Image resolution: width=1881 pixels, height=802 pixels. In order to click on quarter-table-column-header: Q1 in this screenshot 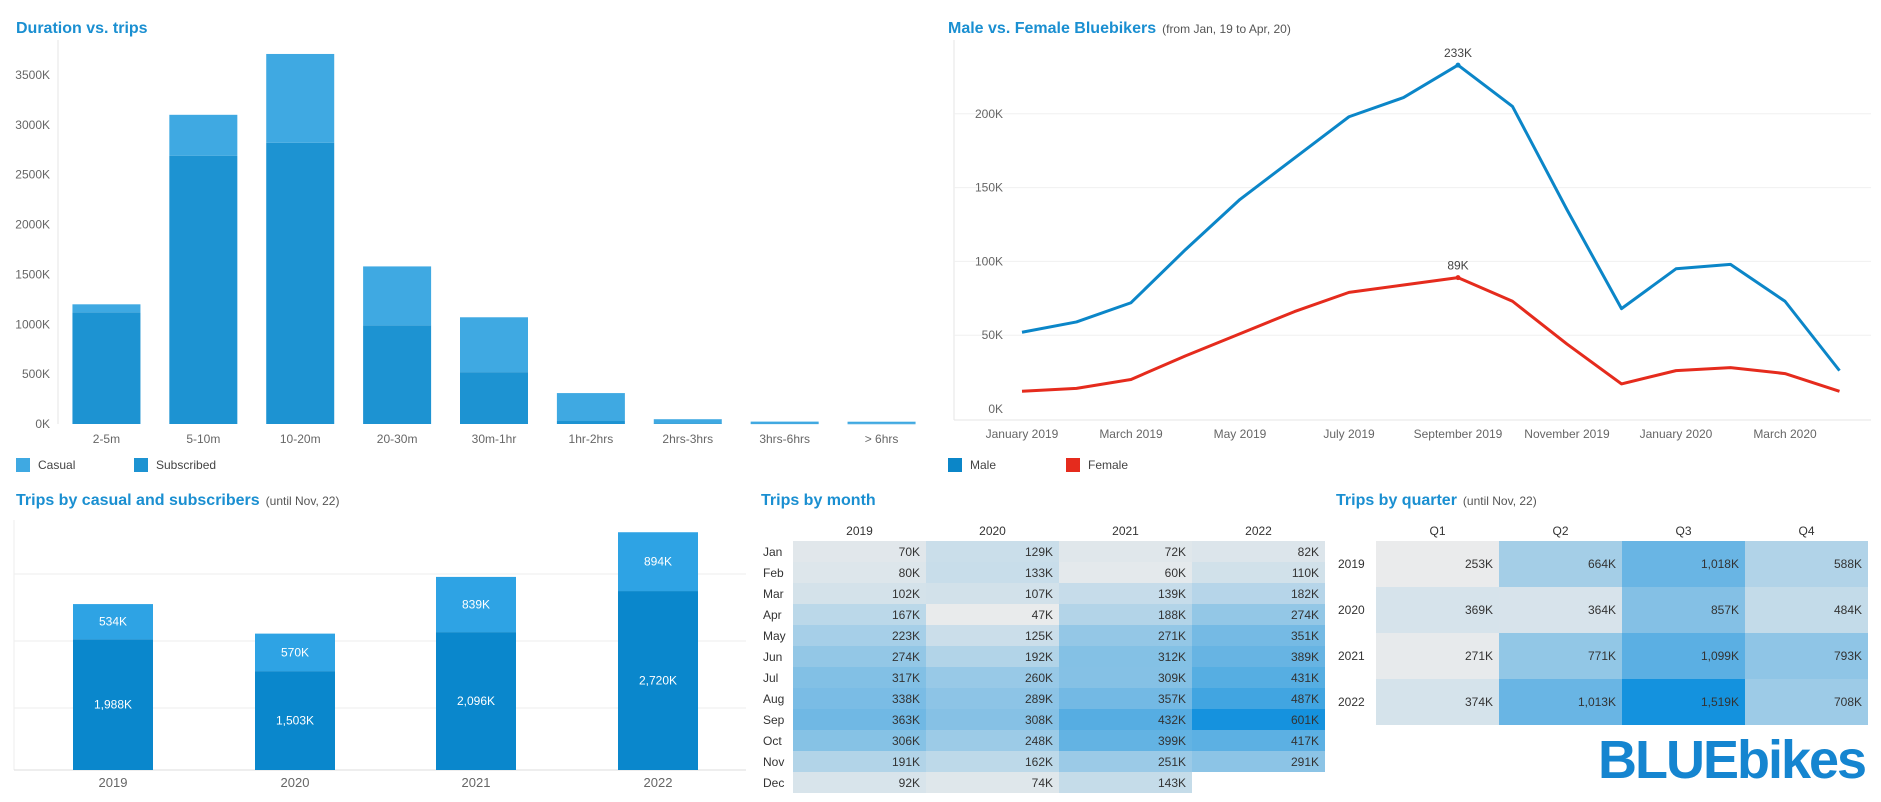, I will do `click(1437, 531)`.